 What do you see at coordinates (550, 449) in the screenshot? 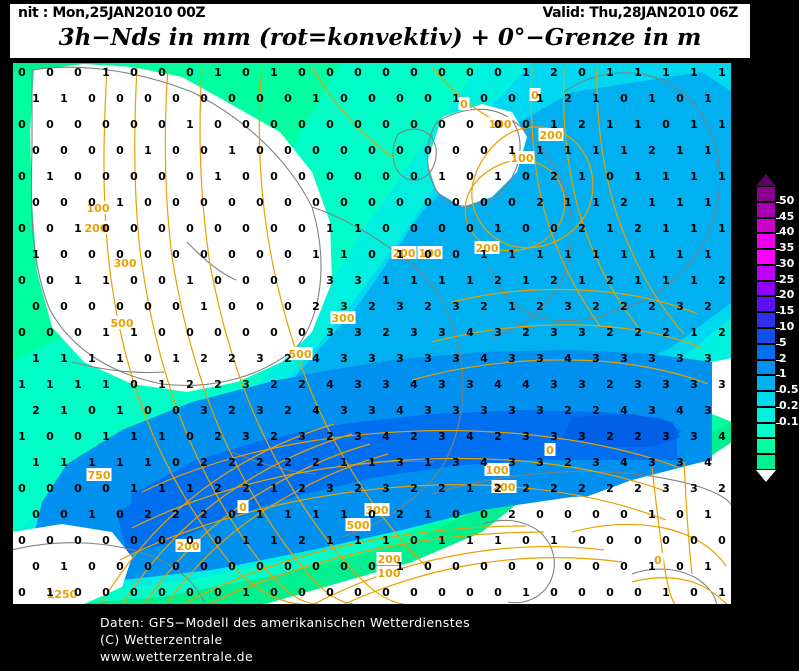
I see `contour-label-bg` at bounding box center [550, 449].